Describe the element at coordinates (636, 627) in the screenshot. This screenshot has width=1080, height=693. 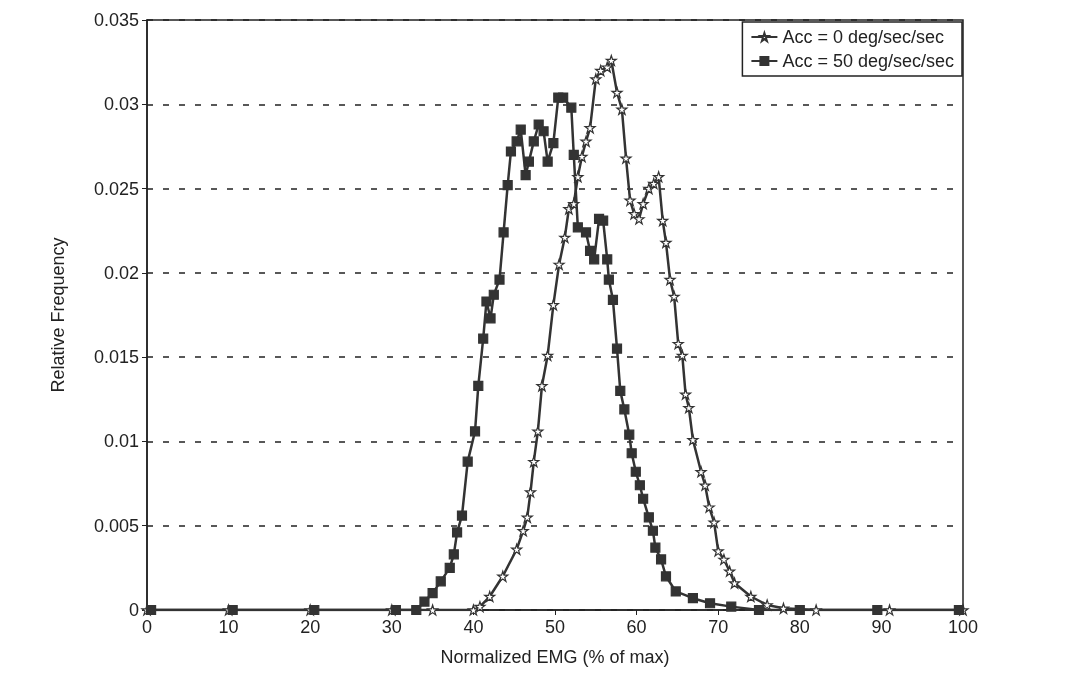
I see `x-tick-label: 60` at that location.